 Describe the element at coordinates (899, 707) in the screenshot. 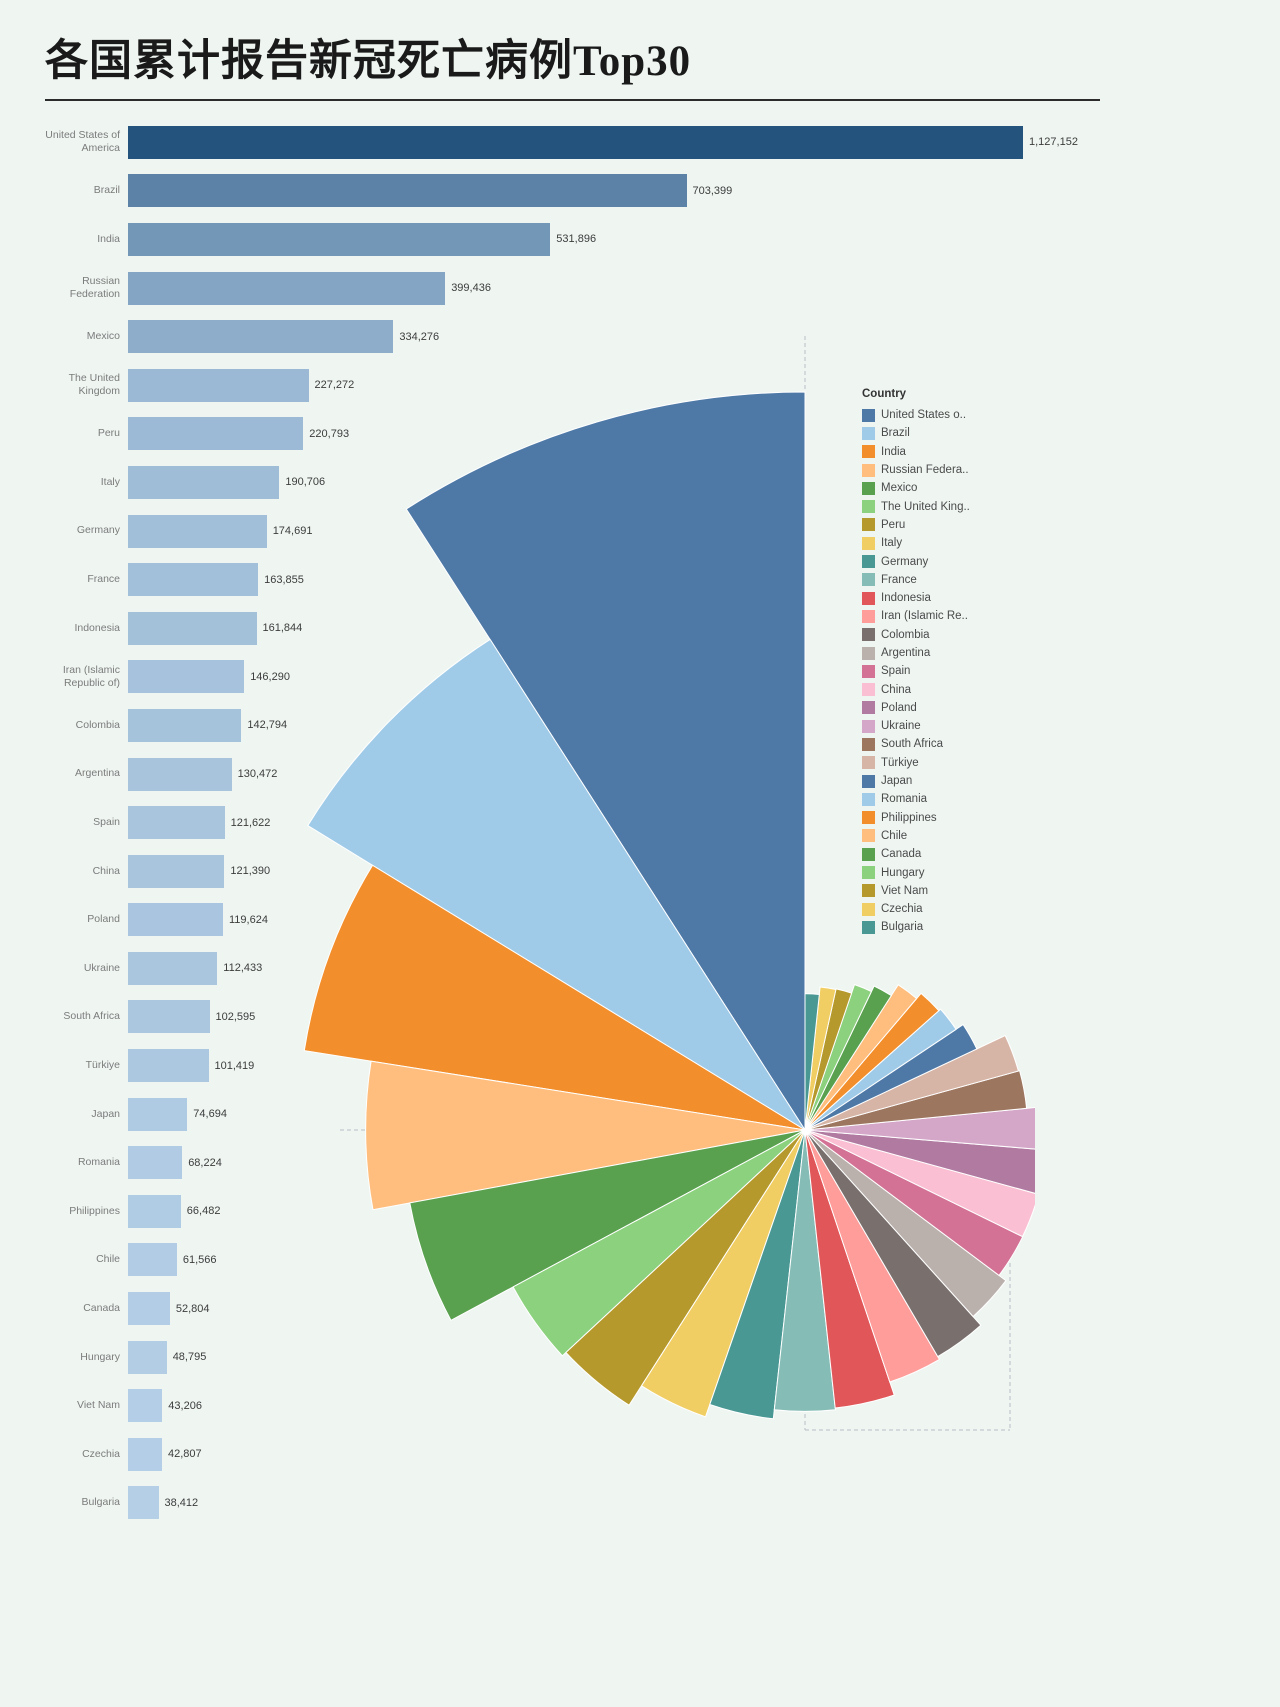

I see `legend-item-label: Poland` at that location.